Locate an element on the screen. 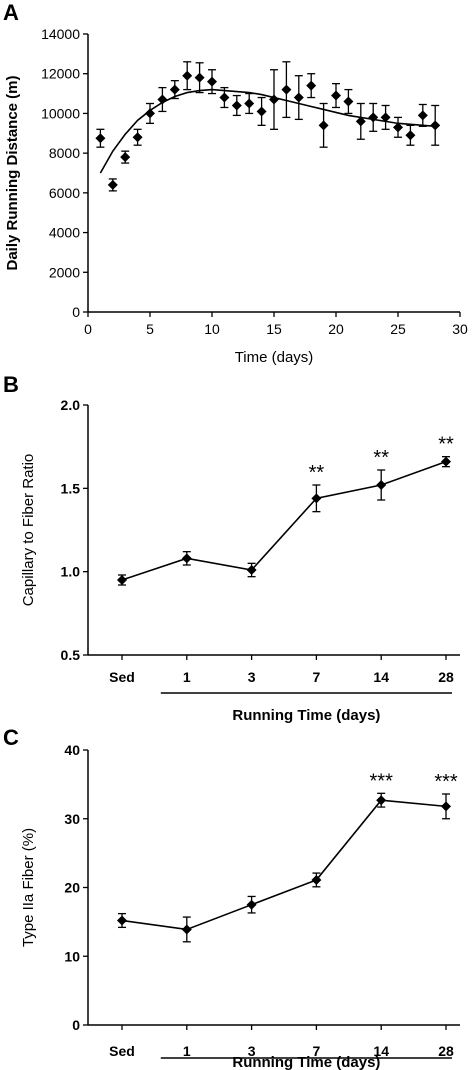 The image size is (474, 1070). y-tick-label: 10 is located at coordinates (72, 956).